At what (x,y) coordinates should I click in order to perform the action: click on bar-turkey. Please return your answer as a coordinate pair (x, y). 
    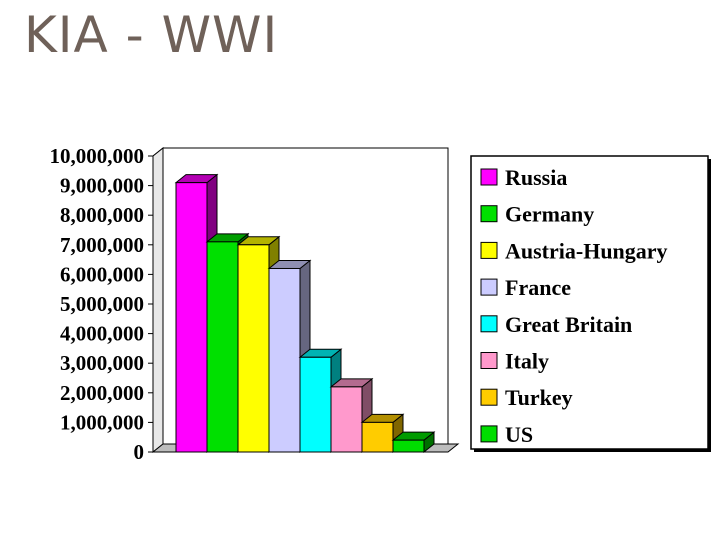
    Looking at the image, I should click on (382, 433).